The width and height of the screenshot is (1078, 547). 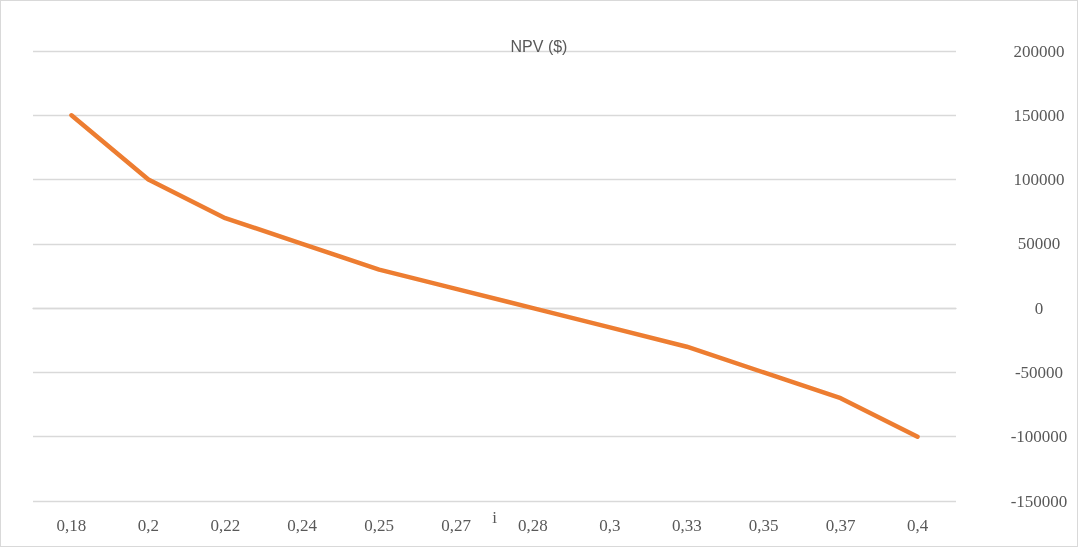 What do you see at coordinates (148, 525) in the screenshot?
I see `x-tick-label: 0,2` at bounding box center [148, 525].